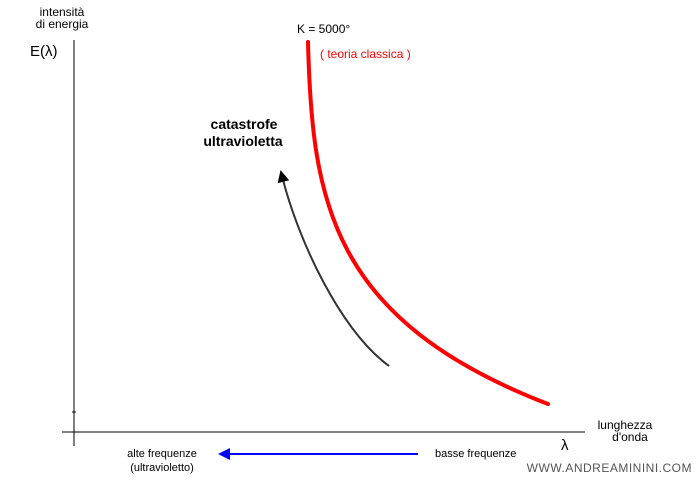 The height and width of the screenshot is (480, 700). Describe the element at coordinates (333, 268) in the screenshot. I see `catastrophe-arrow` at that location.